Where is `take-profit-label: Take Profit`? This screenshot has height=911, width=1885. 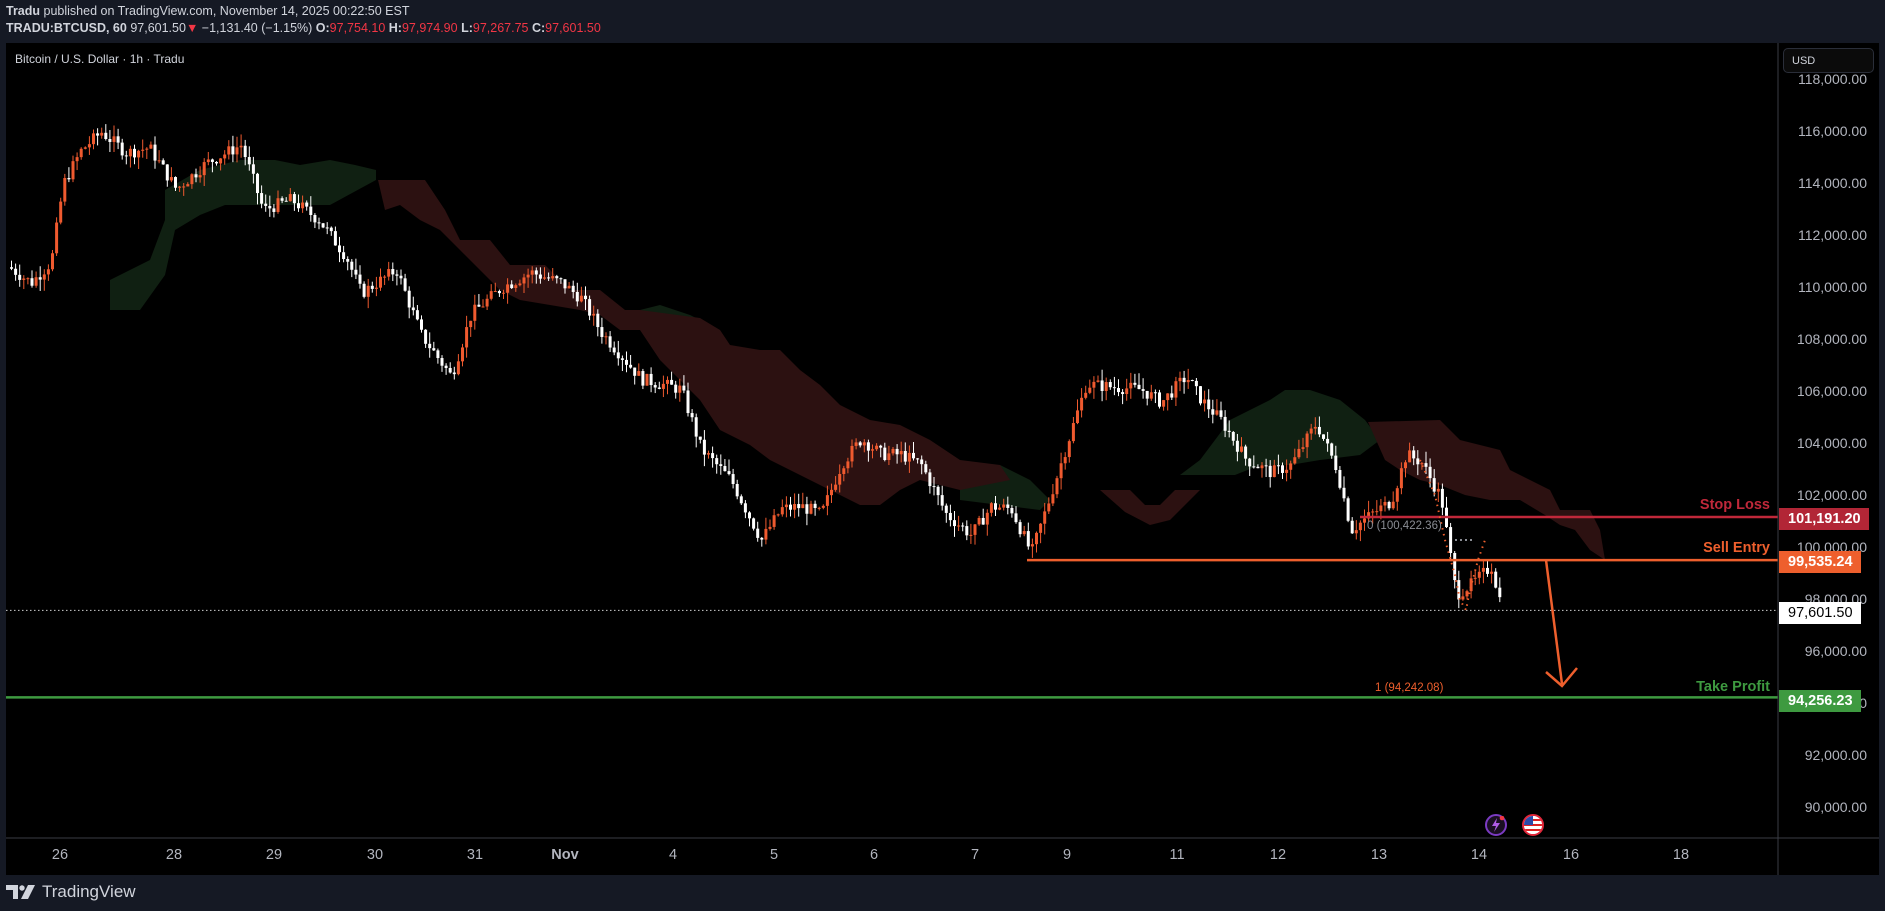
take-profit-label: Take Profit is located at coordinates (1733, 687).